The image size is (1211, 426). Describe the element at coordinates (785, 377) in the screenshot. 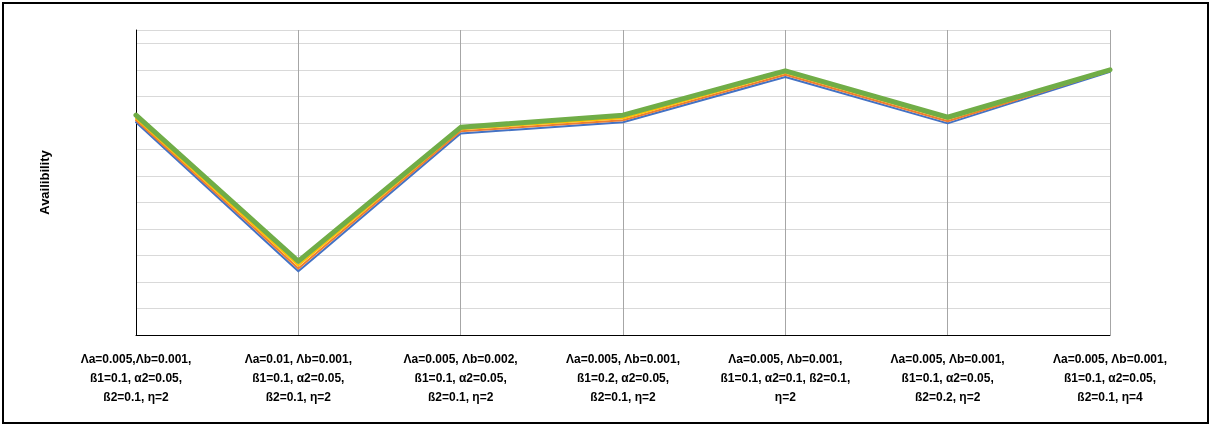

I see `x-tick-label: Λa=0.005, Λb=0.001, ß1=0.1, α2=0.1, ß2=0.1, η=2` at that location.